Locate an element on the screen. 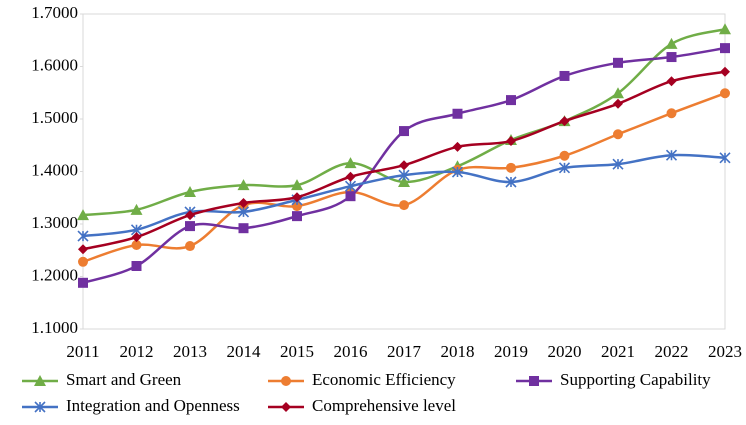  legend-item: Supporting Capability is located at coordinates (613, 379).